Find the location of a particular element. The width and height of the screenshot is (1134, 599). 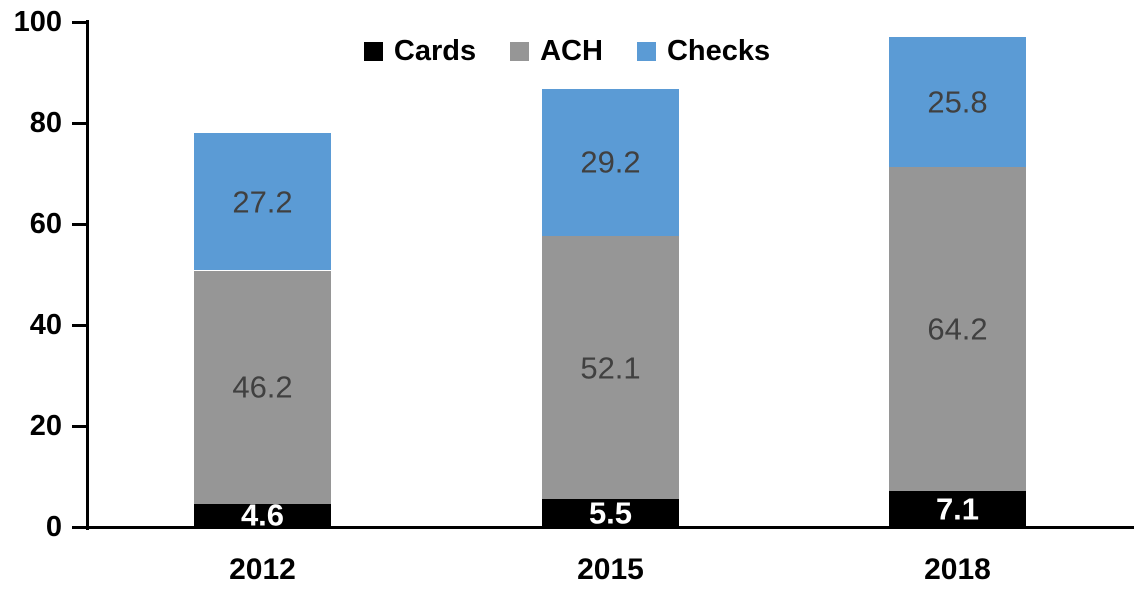

legend-item-cards: Cards is located at coordinates (420, 50).